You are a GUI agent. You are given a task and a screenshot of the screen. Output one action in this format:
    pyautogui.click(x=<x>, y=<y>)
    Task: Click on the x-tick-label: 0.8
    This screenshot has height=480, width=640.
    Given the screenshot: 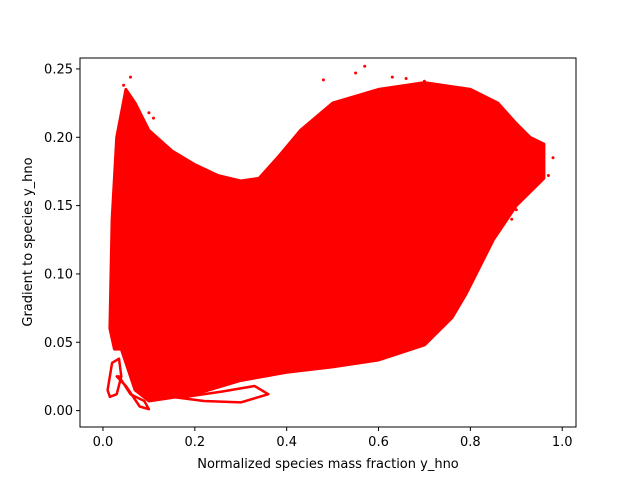 What is the action you would take?
    pyautogui.click(x=470, y=442)
    